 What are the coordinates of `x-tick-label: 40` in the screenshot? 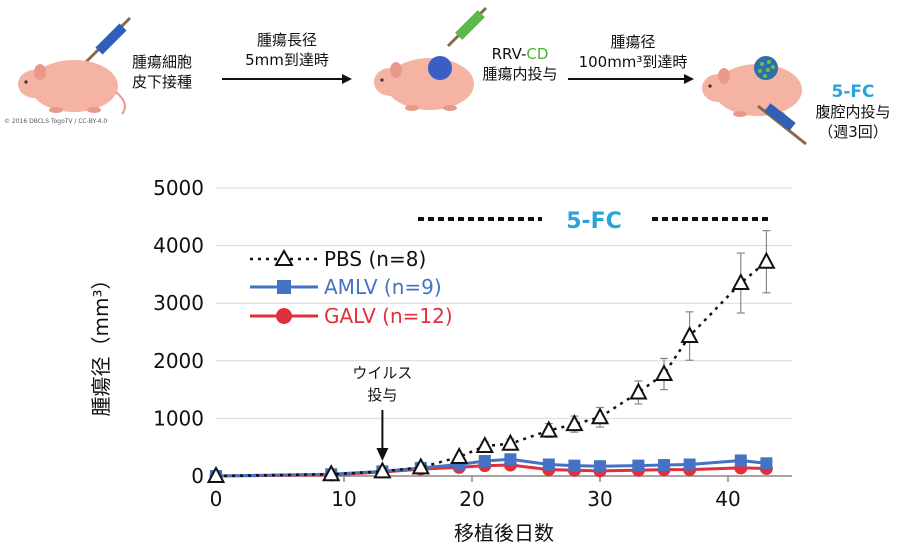 It's located at (727, 499).